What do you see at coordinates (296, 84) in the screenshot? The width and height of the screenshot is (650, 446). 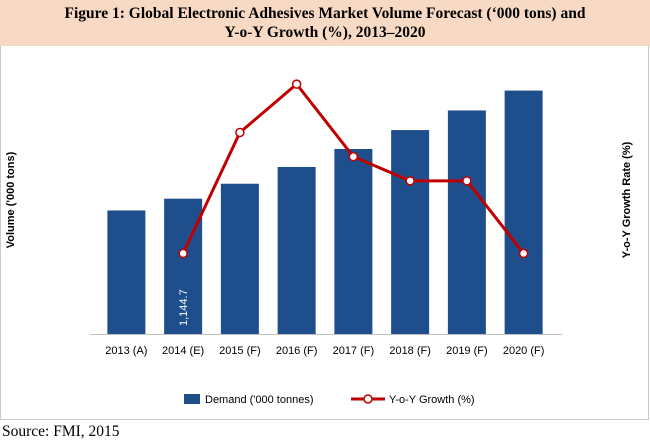 I see `growth-point-2016-f` at bounding box center [296, 84].